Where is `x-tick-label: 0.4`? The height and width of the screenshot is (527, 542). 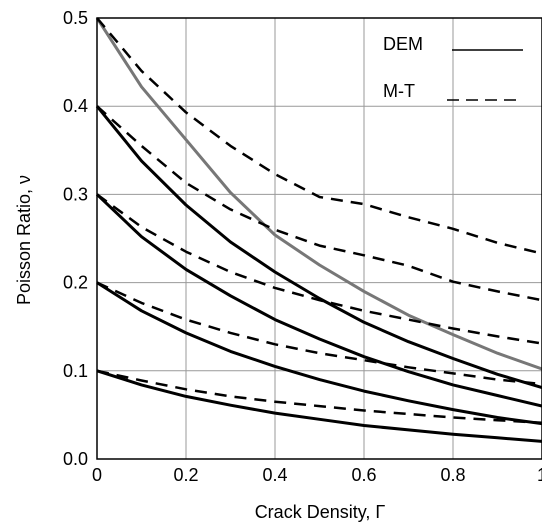 x-tick-label: 0.4 is located at coordinates (274, 475).